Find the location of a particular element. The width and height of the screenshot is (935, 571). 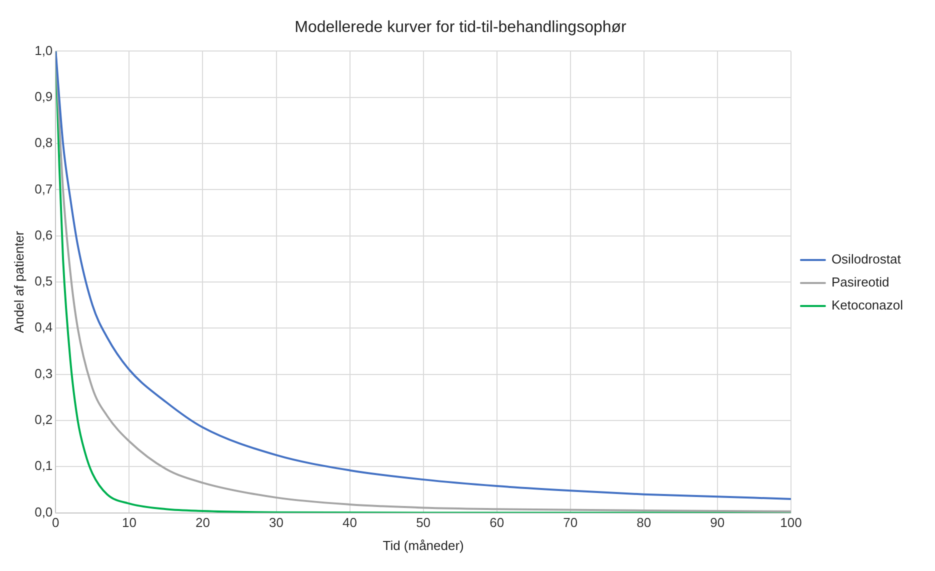

x-tick-label: 50 is located at coordinates (423, 522).